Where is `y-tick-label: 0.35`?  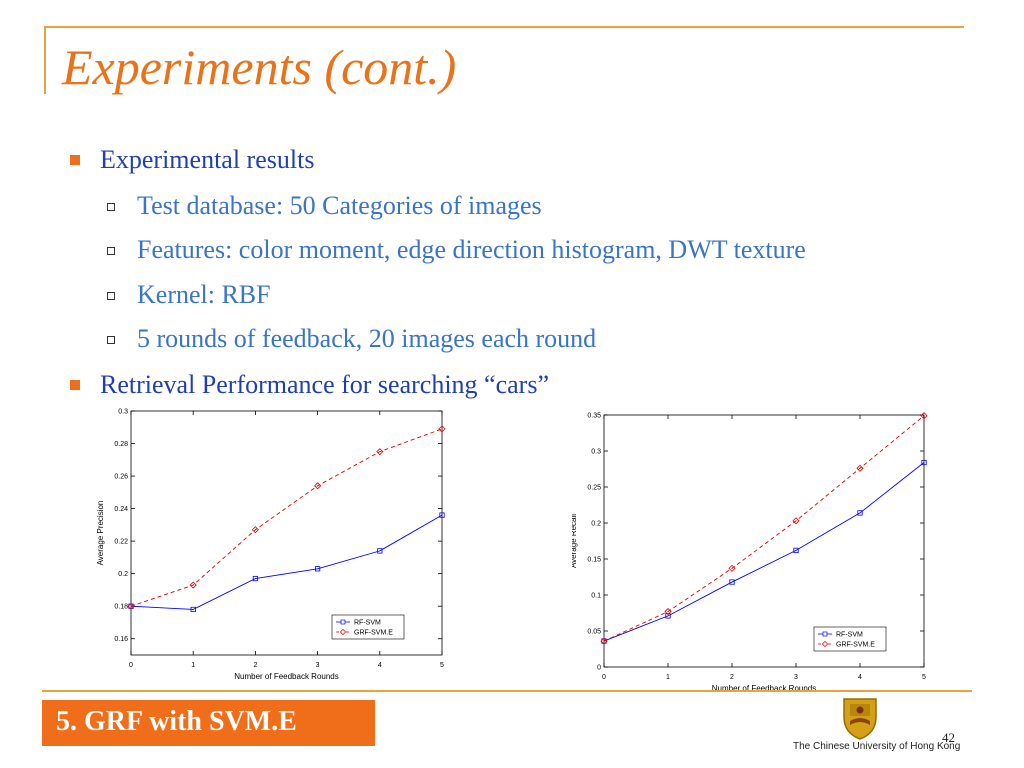
y-tick-label: 0.35 is located at coordinates (594, 416).